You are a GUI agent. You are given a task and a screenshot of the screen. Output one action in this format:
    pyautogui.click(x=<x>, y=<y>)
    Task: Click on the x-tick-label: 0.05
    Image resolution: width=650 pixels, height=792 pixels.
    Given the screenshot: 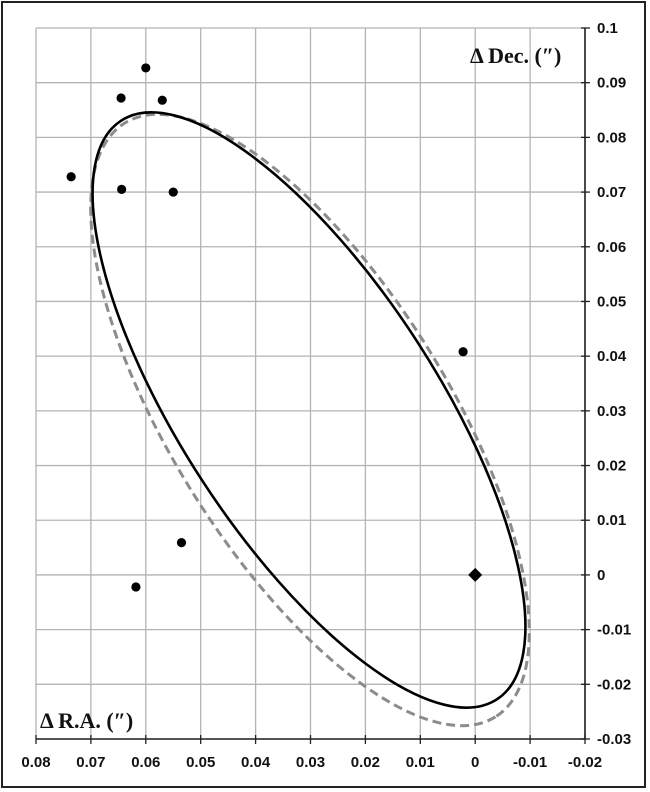 What is the action you would take?
    pyautogui.click(x=200, y=762)
    